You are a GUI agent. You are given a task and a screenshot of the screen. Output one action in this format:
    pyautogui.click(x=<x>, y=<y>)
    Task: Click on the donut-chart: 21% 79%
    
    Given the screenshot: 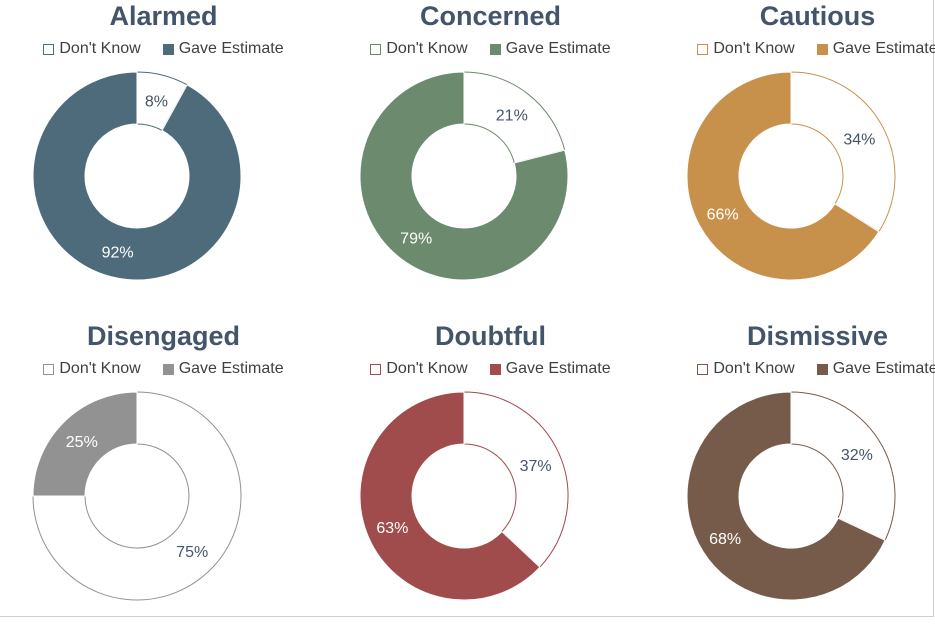 What is the action you would take?
    pyautogui.click(x=464, y=176)
    